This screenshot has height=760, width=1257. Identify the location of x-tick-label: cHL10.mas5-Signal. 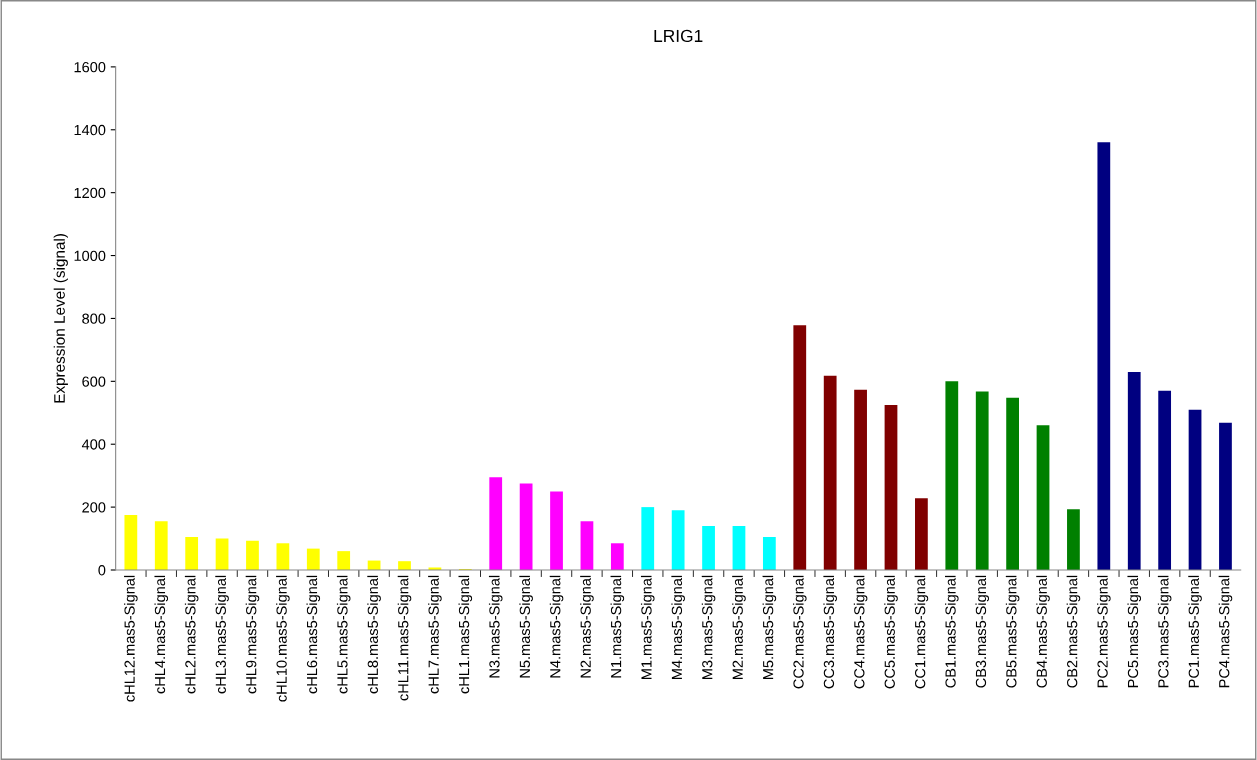
(283, 638).